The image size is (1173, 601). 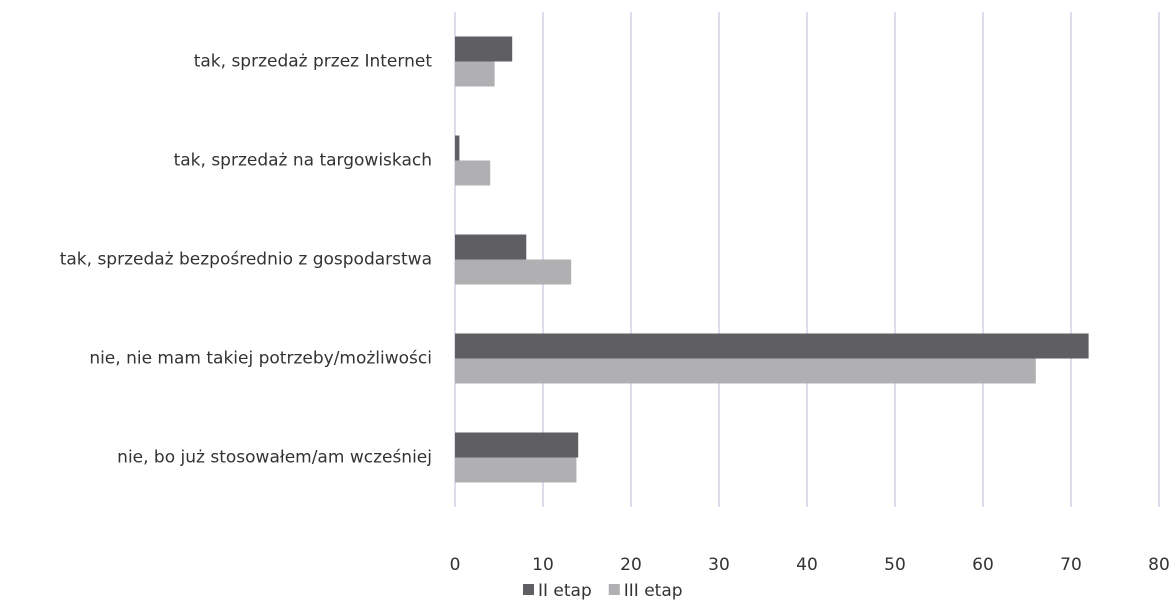 What do you see at coordinates (313, 62) in the screenshot?
I see `y-tick-label: tak, sprzedaż przez Internet` at bounding box center [313, 62].